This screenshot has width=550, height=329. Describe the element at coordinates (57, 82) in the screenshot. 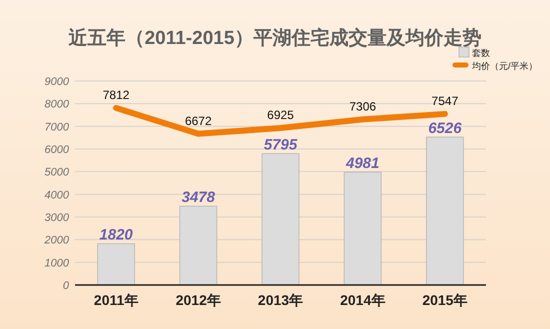

I see `y-tick-label: 9000` at that location.